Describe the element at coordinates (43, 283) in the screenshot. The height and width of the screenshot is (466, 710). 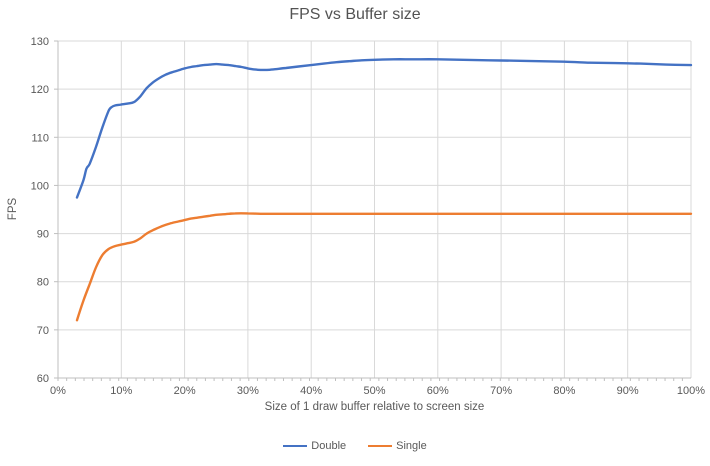
I see `y-tick-label: 80` at that location.